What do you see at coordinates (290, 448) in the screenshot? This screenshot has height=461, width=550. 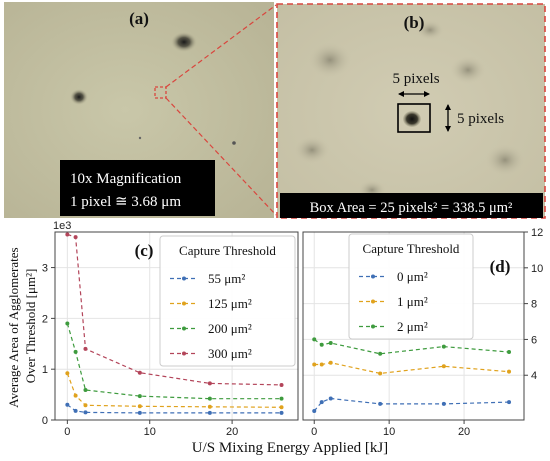 I see `shared-xlabel: U/S Mixing Energy Applied [kJ]` at bounding box center [290, 448].